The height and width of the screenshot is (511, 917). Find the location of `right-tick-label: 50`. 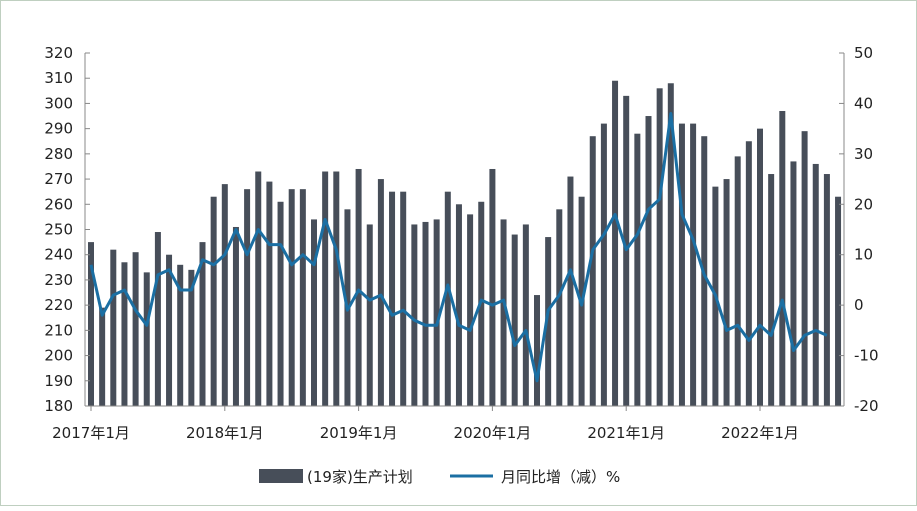

right-tick-label: 50 is located at coordinates (863, 53).